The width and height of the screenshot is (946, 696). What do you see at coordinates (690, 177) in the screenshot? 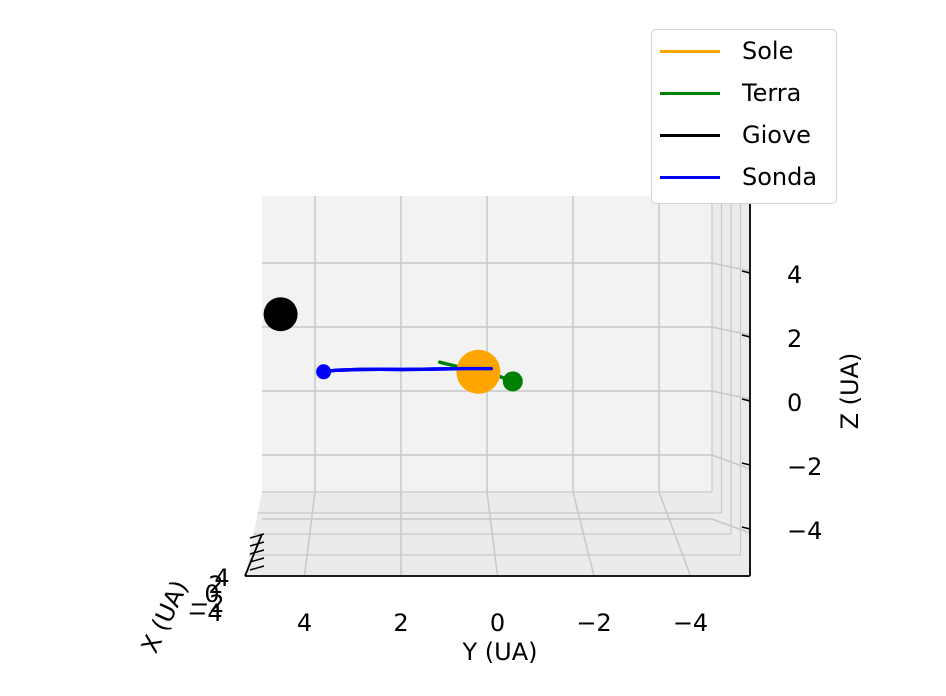
I see `legend-swatch-sonda` at bounding box center [690, 177].